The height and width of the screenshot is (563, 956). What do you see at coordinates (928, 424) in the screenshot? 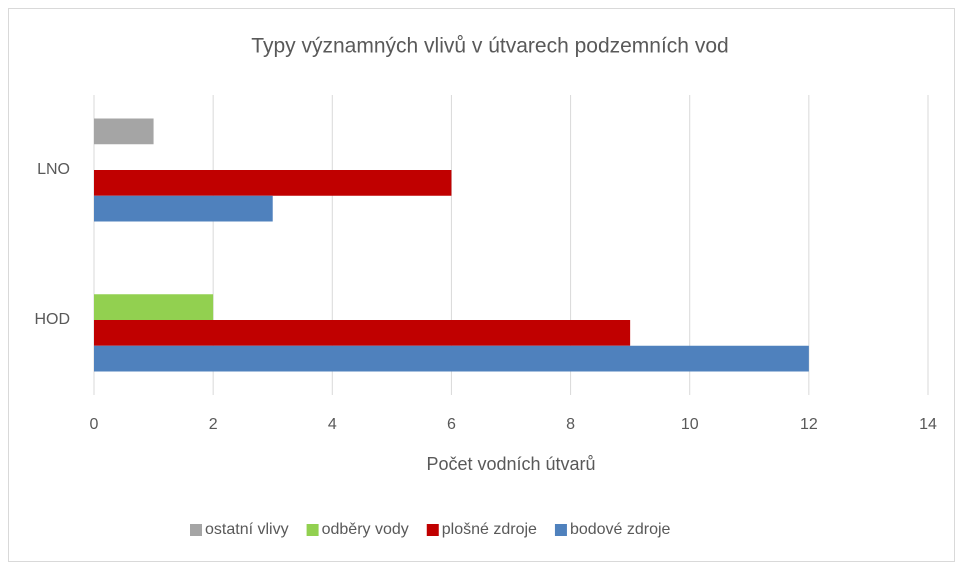
I see `x-tick-label: 14` at bounding box center [928, 424].